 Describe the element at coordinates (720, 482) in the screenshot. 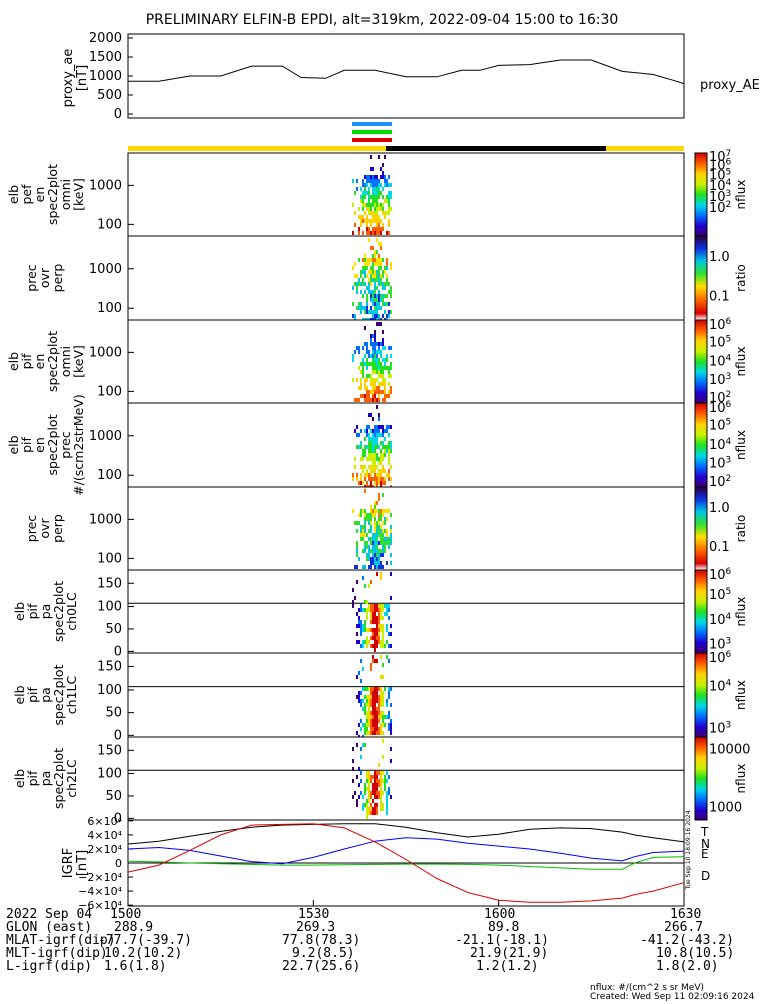

I see `colorbar-tick-label: 102` at that location.